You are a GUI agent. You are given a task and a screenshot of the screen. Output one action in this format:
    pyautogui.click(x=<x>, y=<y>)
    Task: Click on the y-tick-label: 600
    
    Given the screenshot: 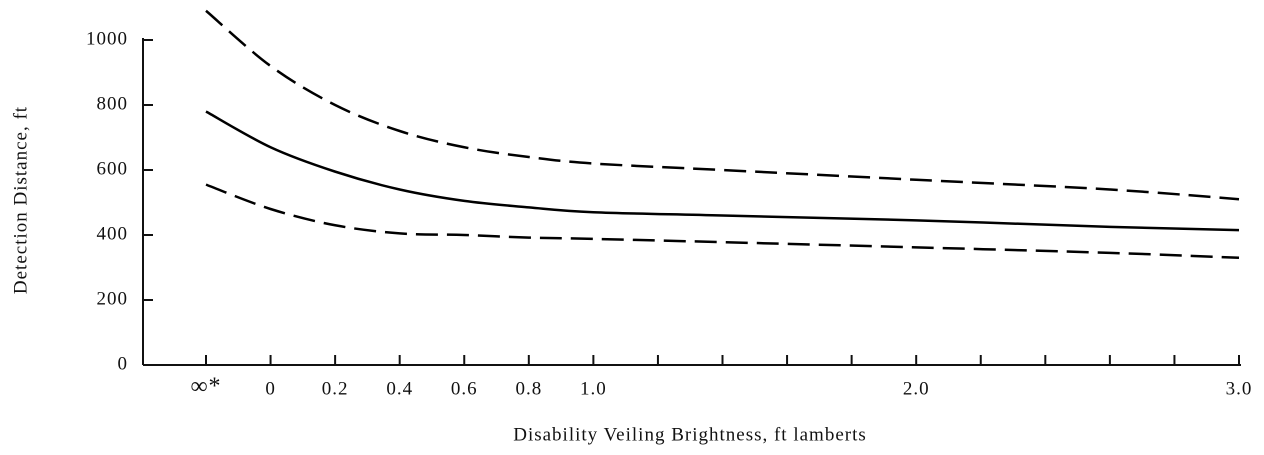 What is the action you would take?
    pyautogui.click(x=113, y=168)
    